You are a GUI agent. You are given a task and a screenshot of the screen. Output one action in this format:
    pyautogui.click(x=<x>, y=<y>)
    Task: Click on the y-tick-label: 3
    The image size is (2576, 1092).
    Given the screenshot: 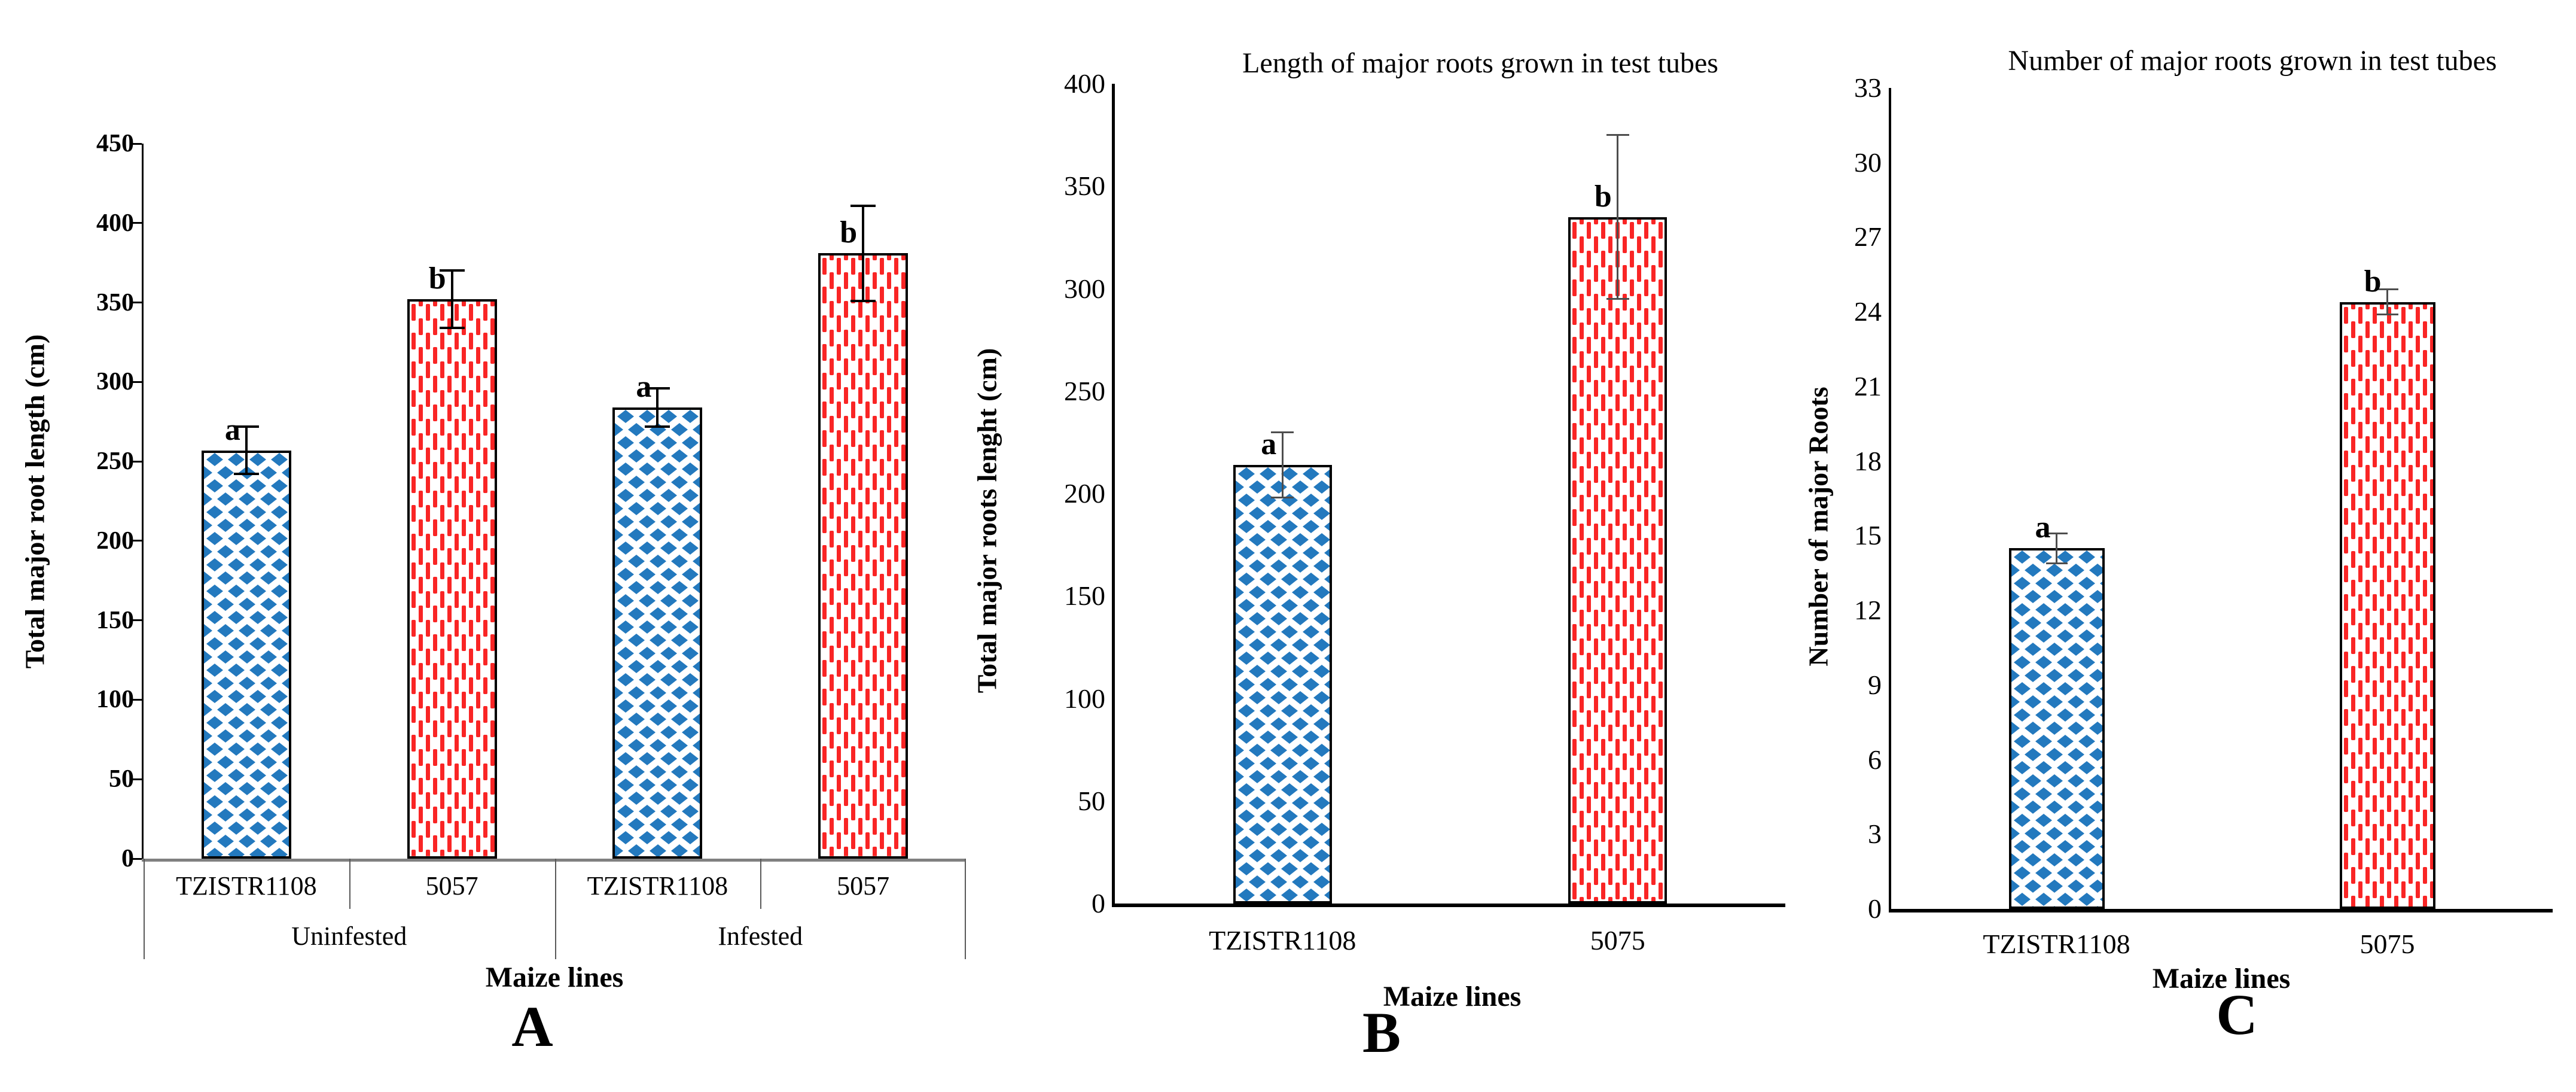 What is the action you would take?
    pyautogui.click(x=1875, y=834)
    